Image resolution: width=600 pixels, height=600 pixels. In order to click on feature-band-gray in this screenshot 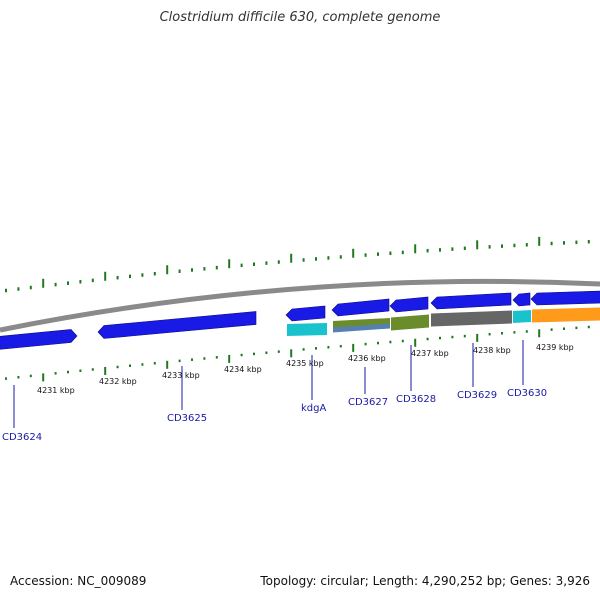, I will do `click(471, 318)`.